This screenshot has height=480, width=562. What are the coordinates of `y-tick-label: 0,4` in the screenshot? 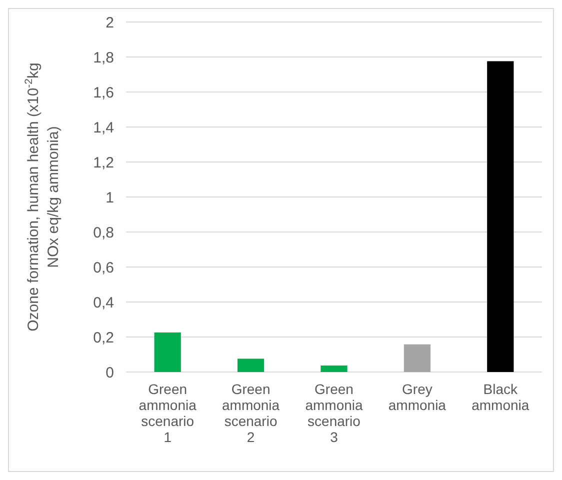 It's located at (103, 303).